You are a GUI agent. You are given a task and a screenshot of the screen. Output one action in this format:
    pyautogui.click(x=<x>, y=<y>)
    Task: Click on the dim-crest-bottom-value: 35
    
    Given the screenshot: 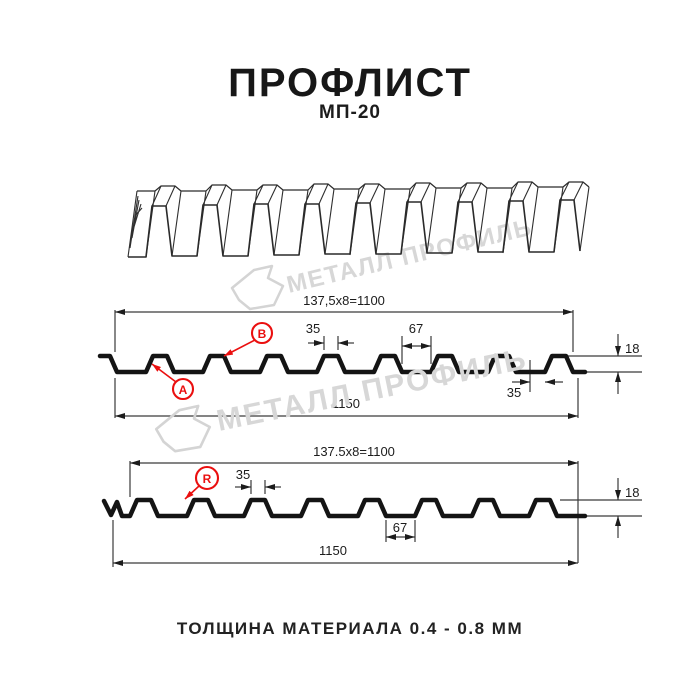 What is the action you would take?
    pyautogui.click(x=243, y=474)
    